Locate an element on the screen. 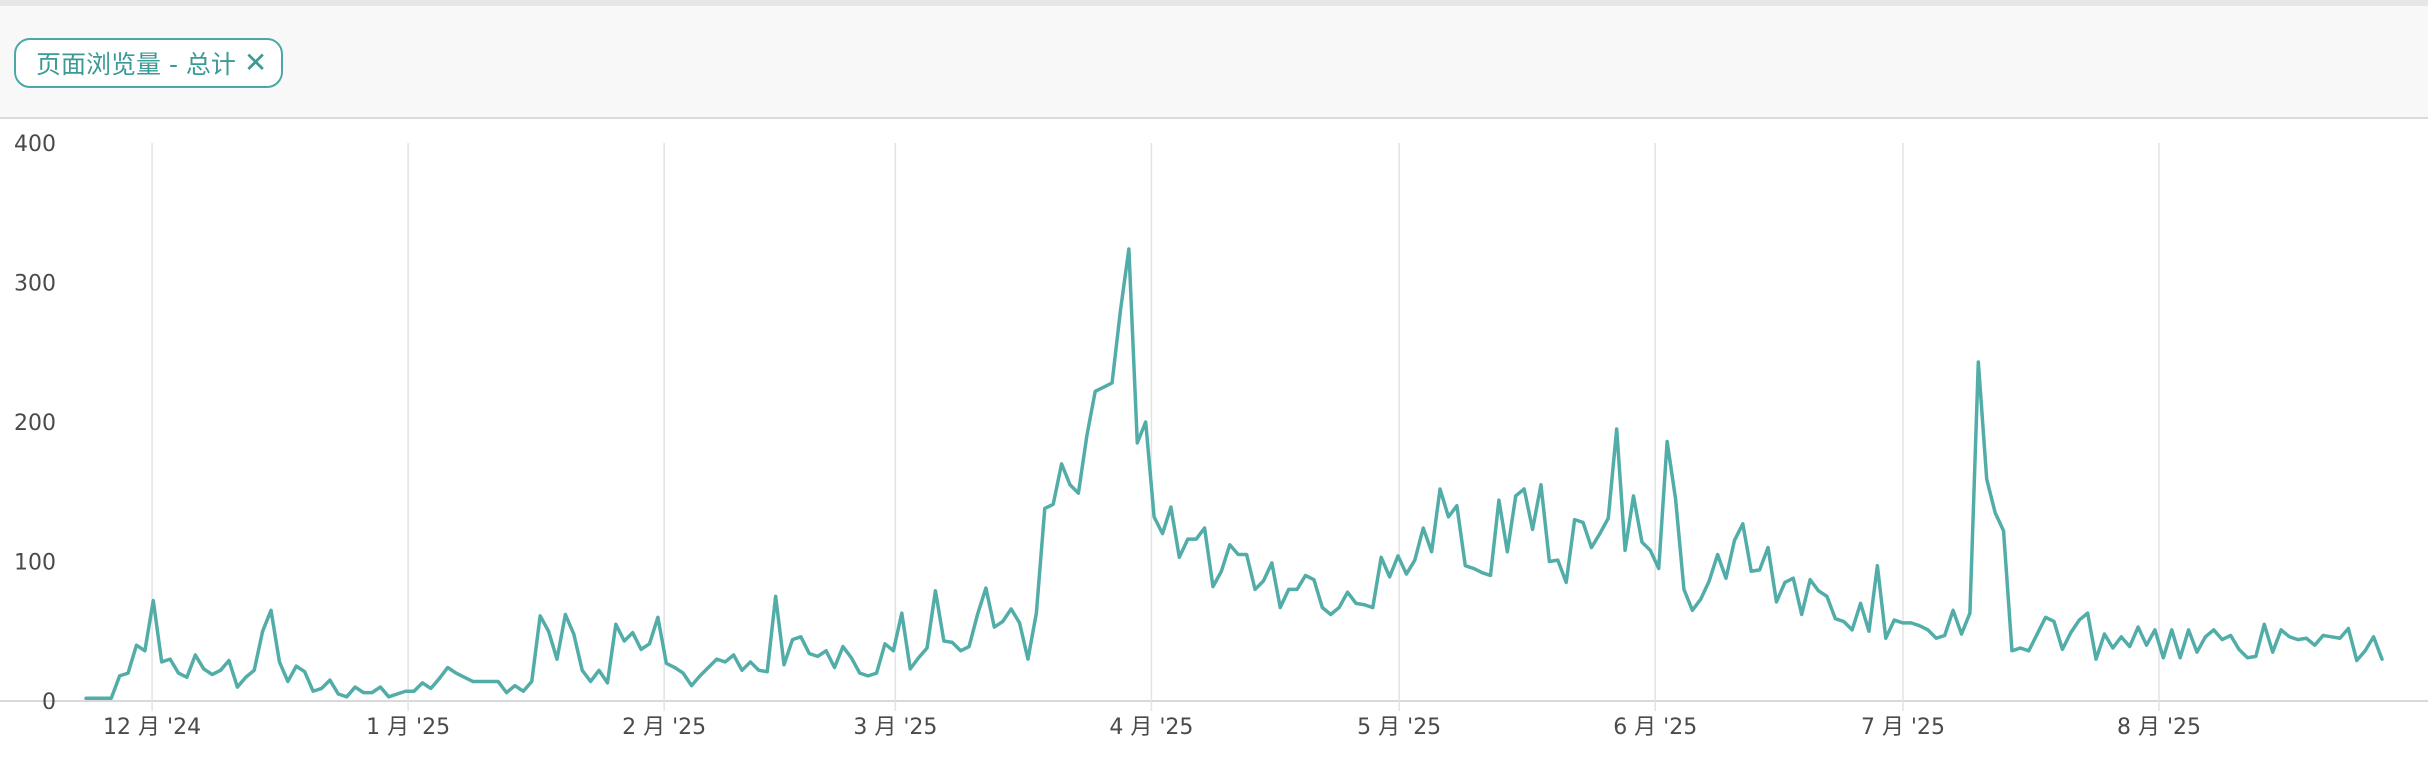 The image size is (2428, 776). filter-bar: 页面浏览量 - 总计 ✕ is located at coordinates (1214, 62).